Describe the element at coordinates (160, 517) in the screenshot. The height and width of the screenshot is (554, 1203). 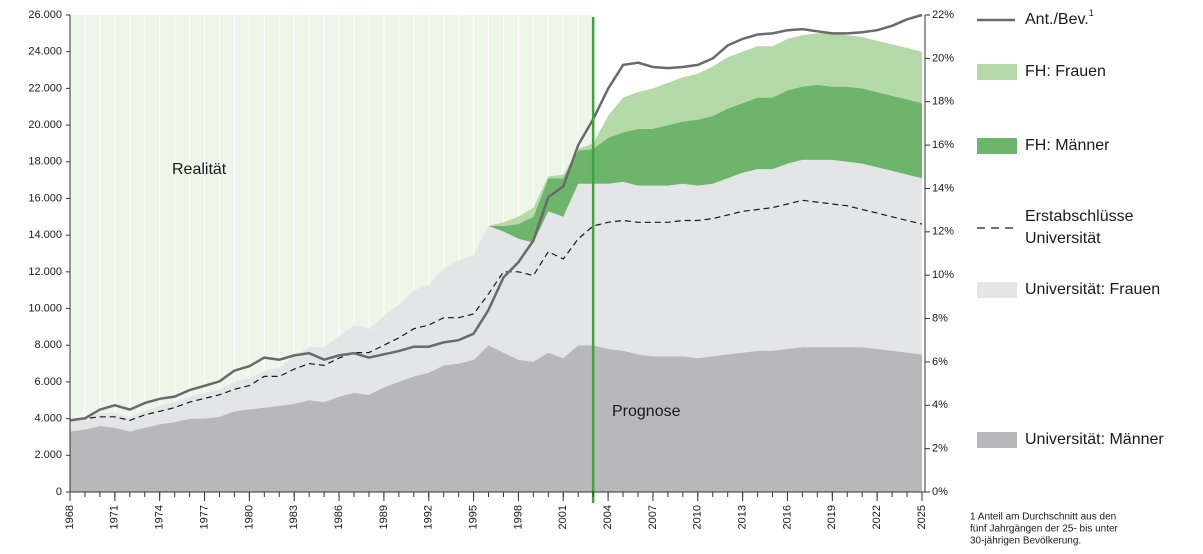
I see `x-tick-label: 1974` at that location.